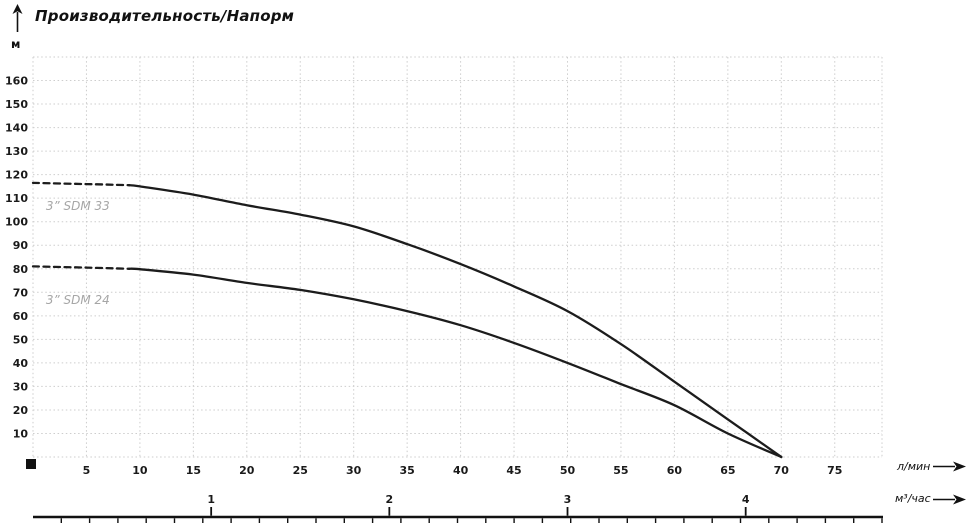 The height and width of the screenshot is (523, 972). Describe the element at coordinates (568, 499) in the screenshot. I see `m3h-tick-label: 3` at that location.